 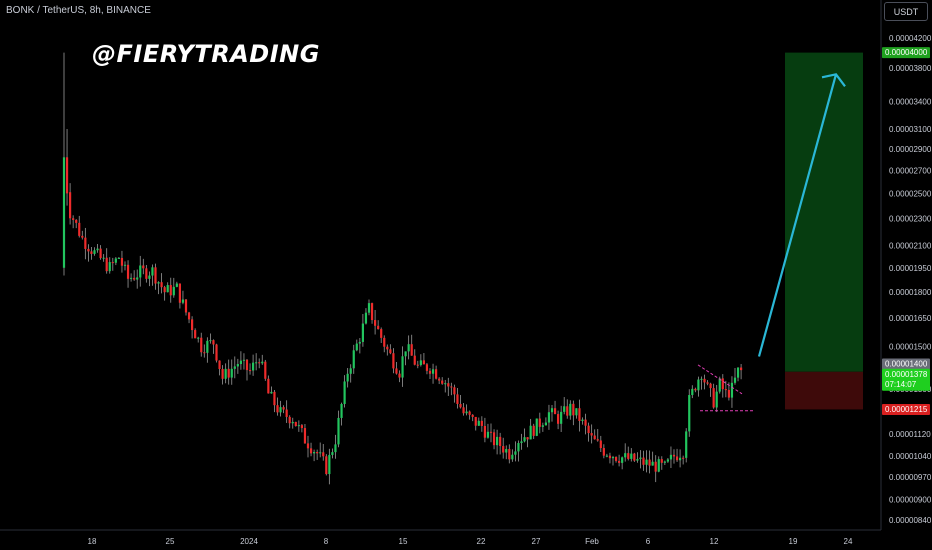 What do you see at coordinates (440, 537) in the screenshot?
I see `time-axis: 18 25 2024 8 15 22 27 Feb 6 12 19 24` at bounding box center [440, 537].